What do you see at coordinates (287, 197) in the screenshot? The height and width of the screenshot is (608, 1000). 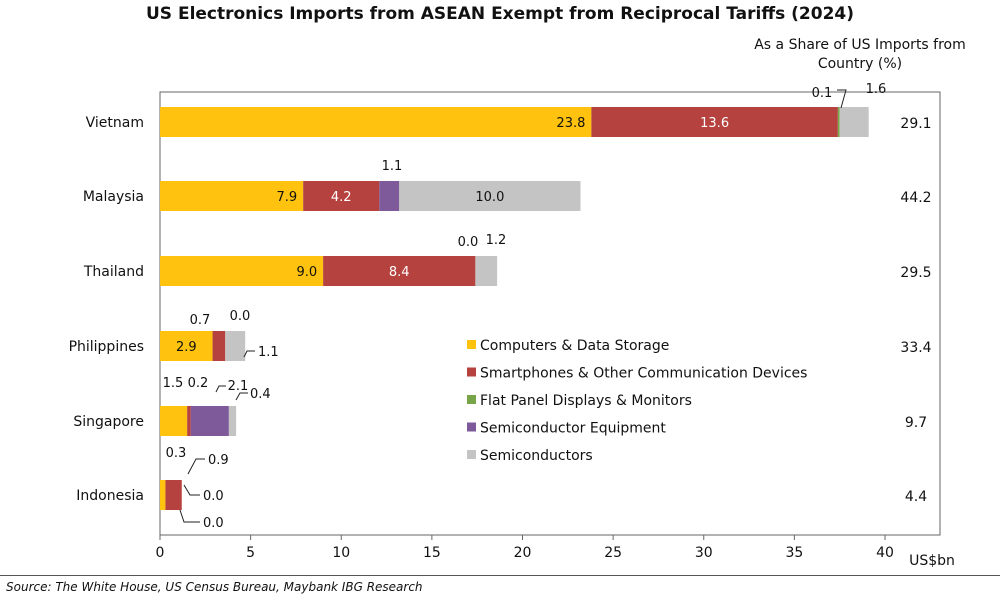 I see `data-label-malaysia-0: 7.9` at bounding box center [287, 197].